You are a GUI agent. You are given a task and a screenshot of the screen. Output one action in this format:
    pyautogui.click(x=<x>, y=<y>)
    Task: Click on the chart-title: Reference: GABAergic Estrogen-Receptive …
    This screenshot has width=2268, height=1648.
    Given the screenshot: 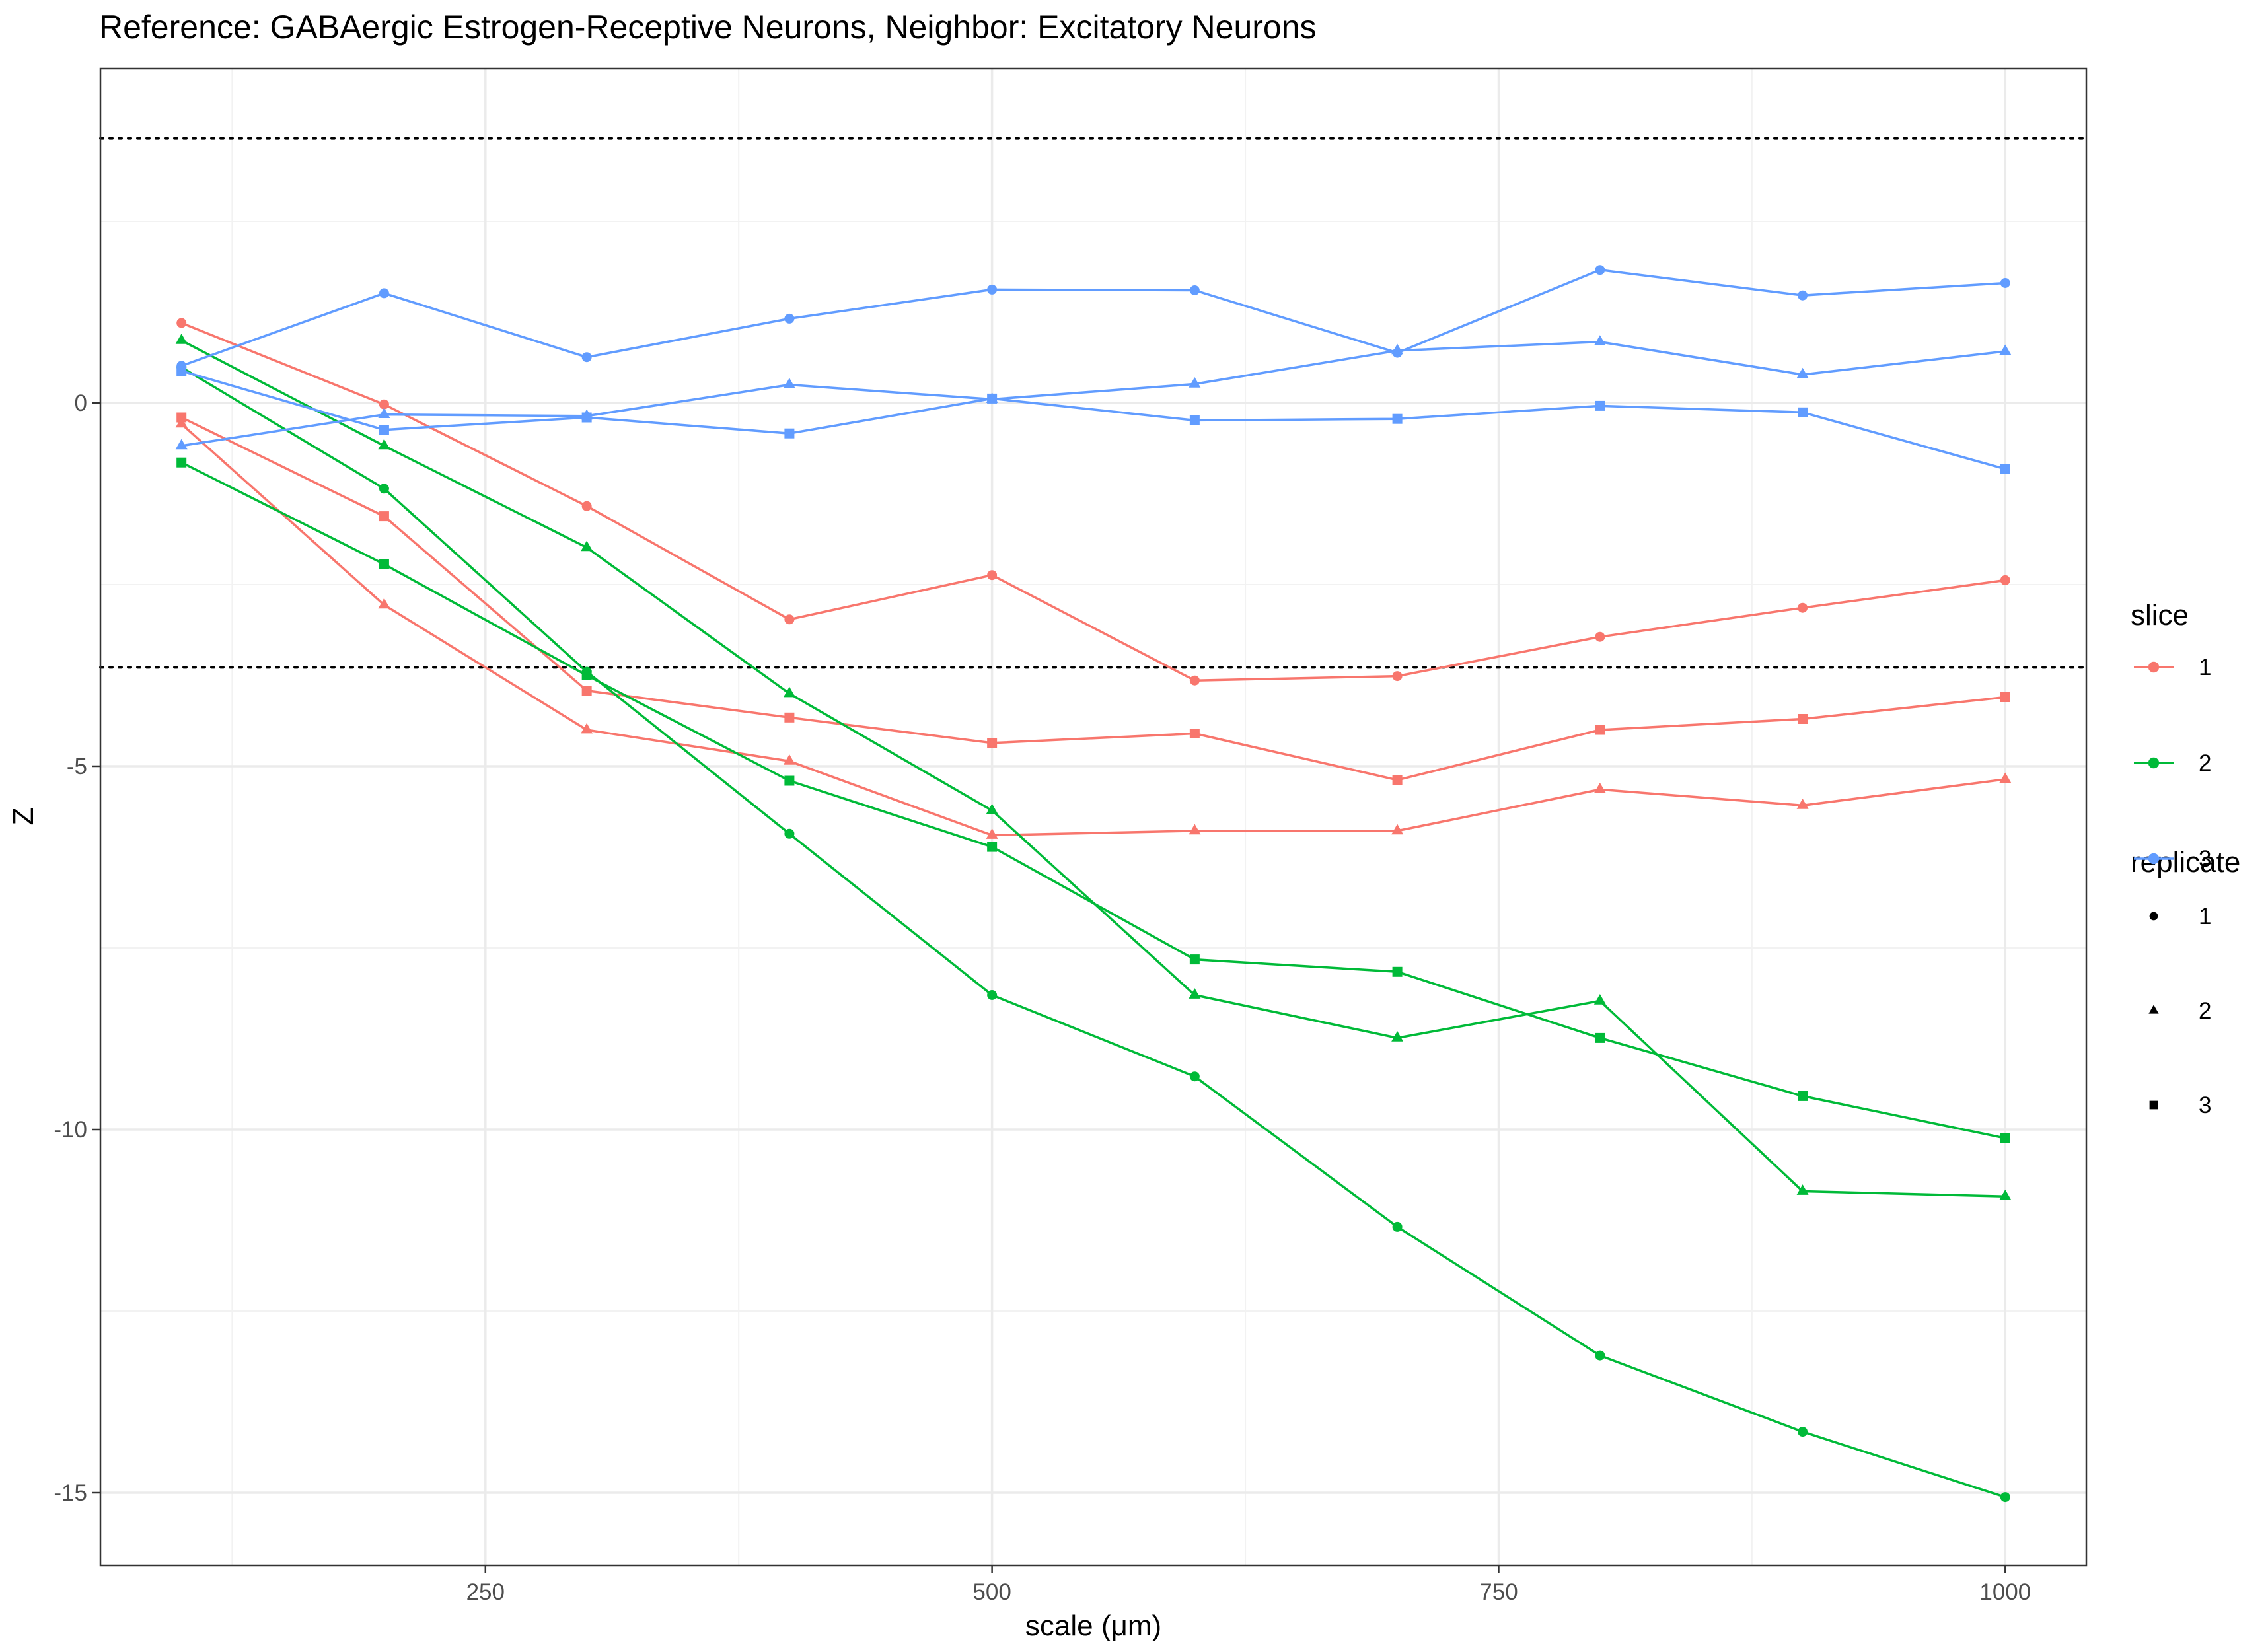 What is the action you would take?
    pyautogui.click(x=708, y=27)
    